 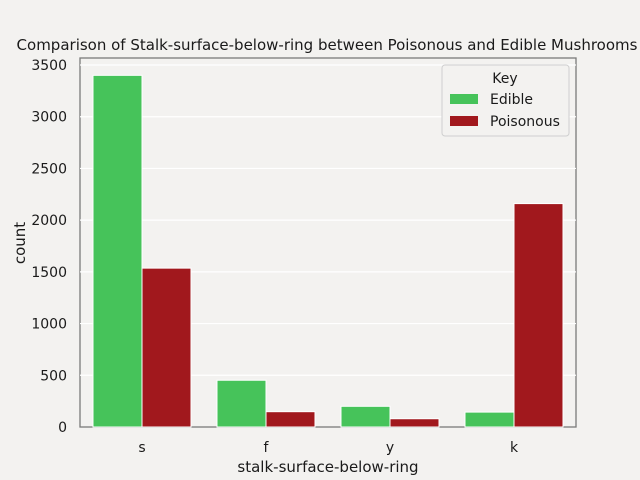 I want to click on bar-edible-f, so click(x=241, y=403).